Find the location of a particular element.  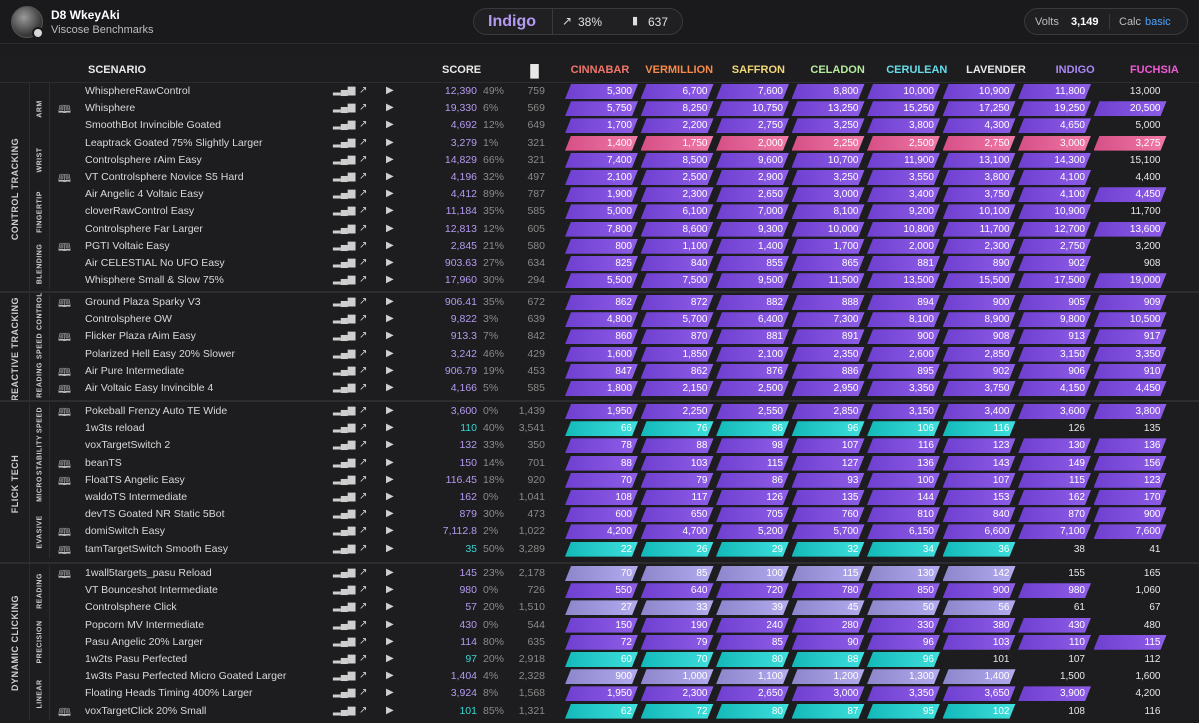

scenario-name: Controlsphere Click is located at coordinates (131, 607).